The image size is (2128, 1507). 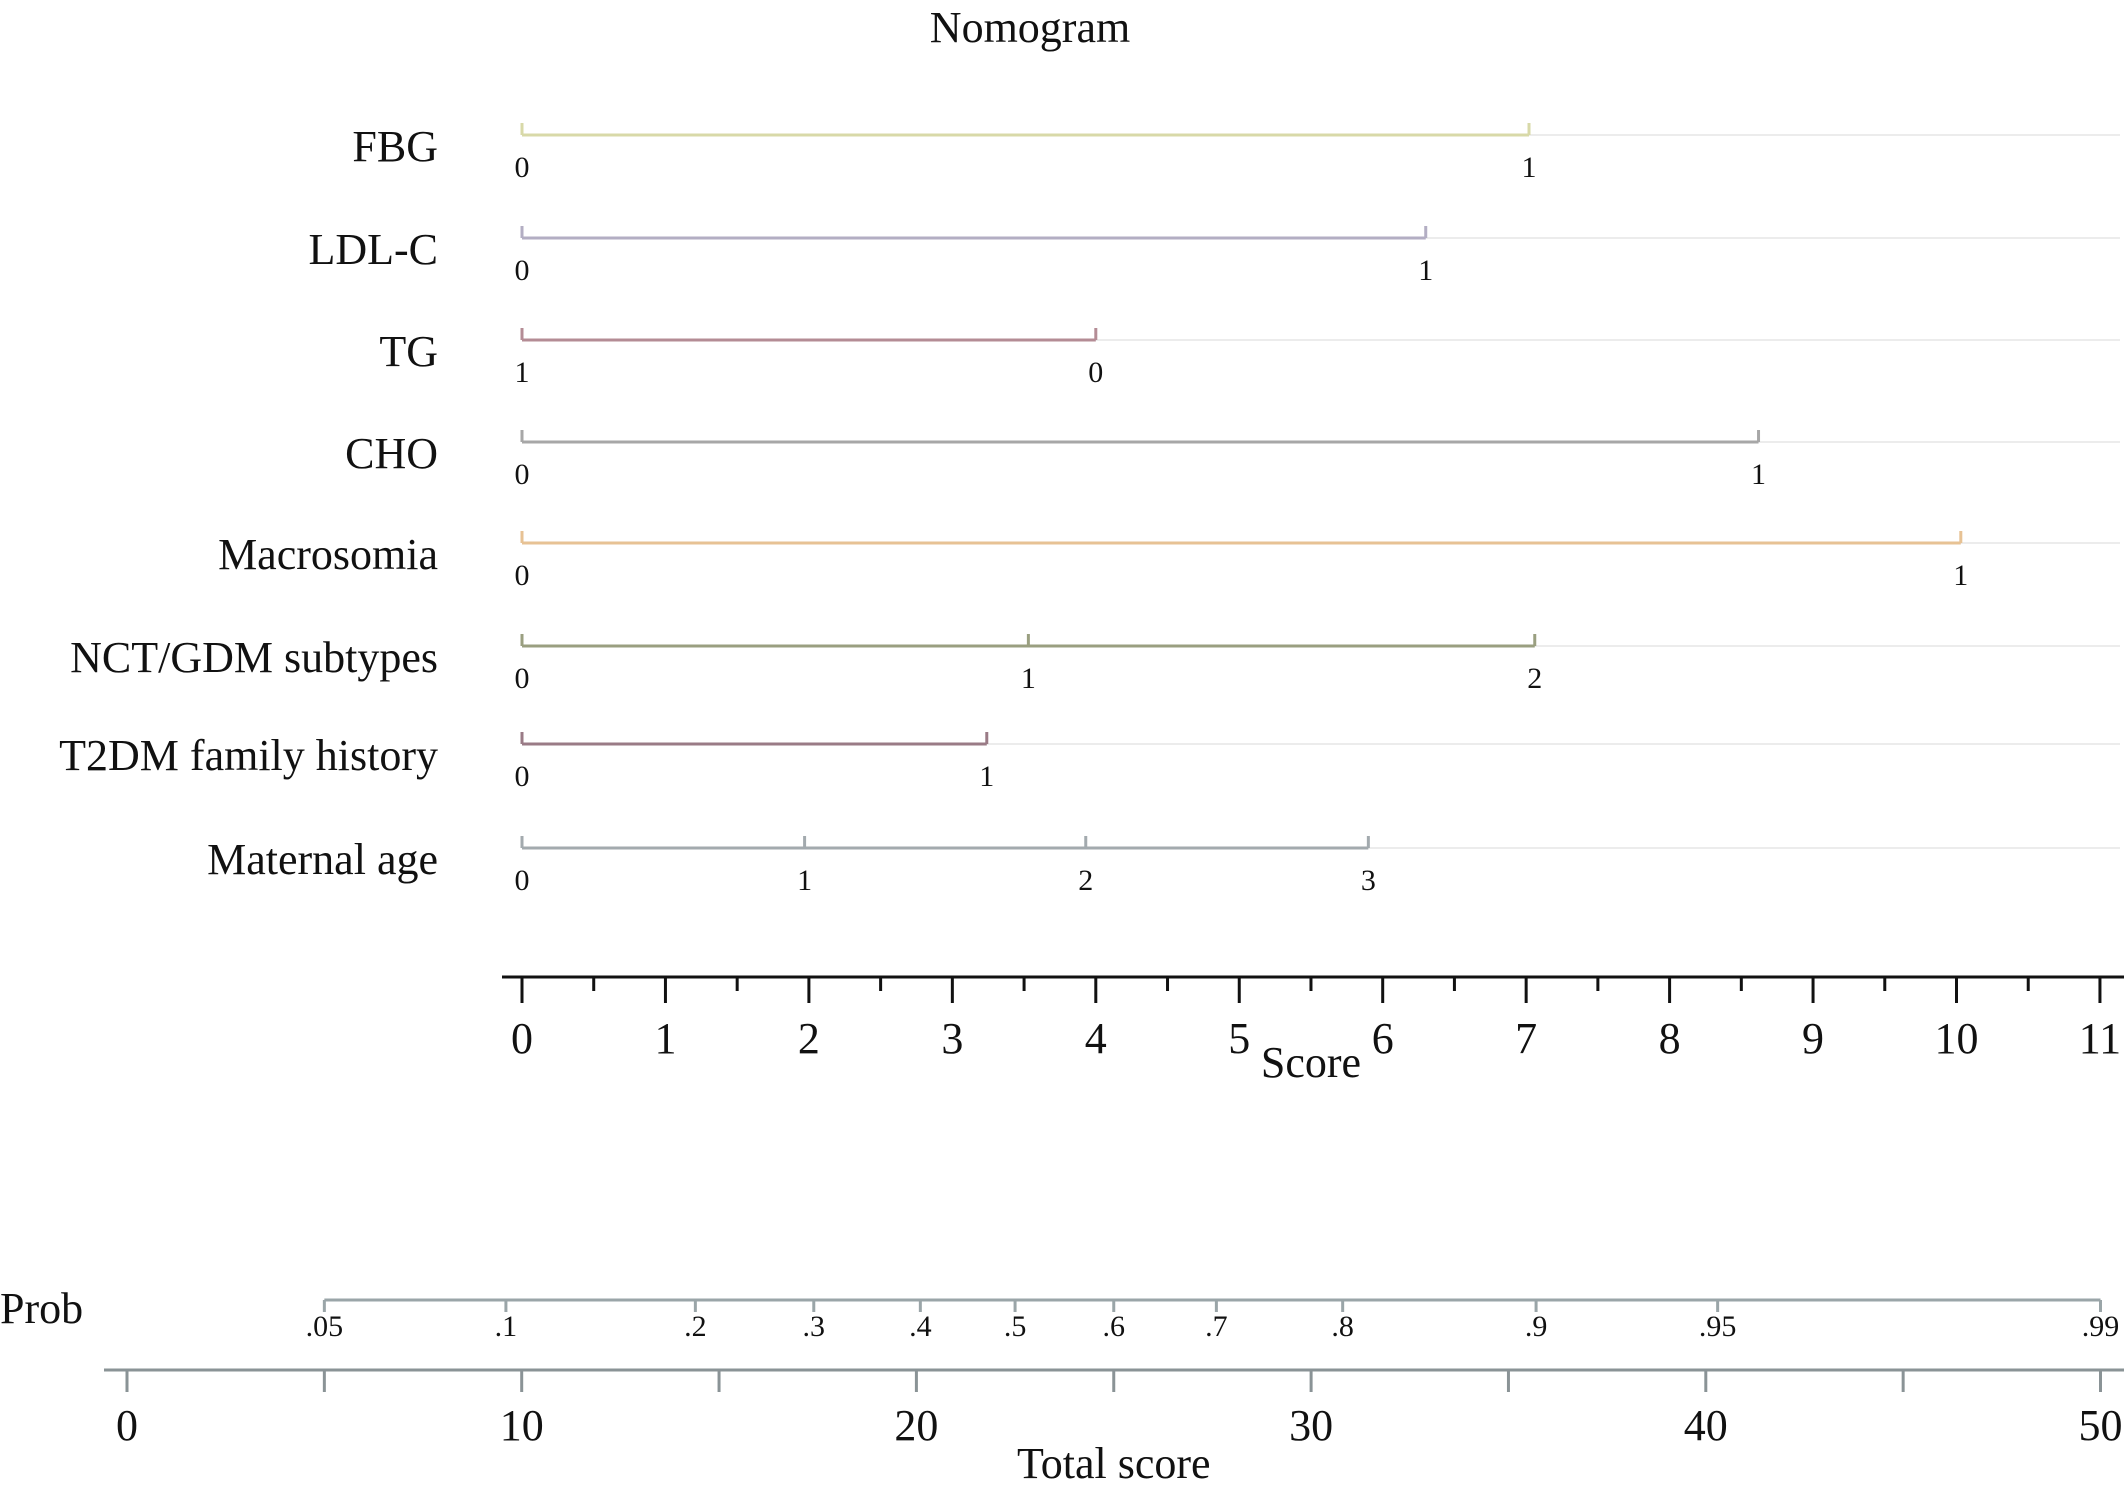 I want to click on row-ldl-c: LDL-C 0 1, so click(x=1214, y=256).